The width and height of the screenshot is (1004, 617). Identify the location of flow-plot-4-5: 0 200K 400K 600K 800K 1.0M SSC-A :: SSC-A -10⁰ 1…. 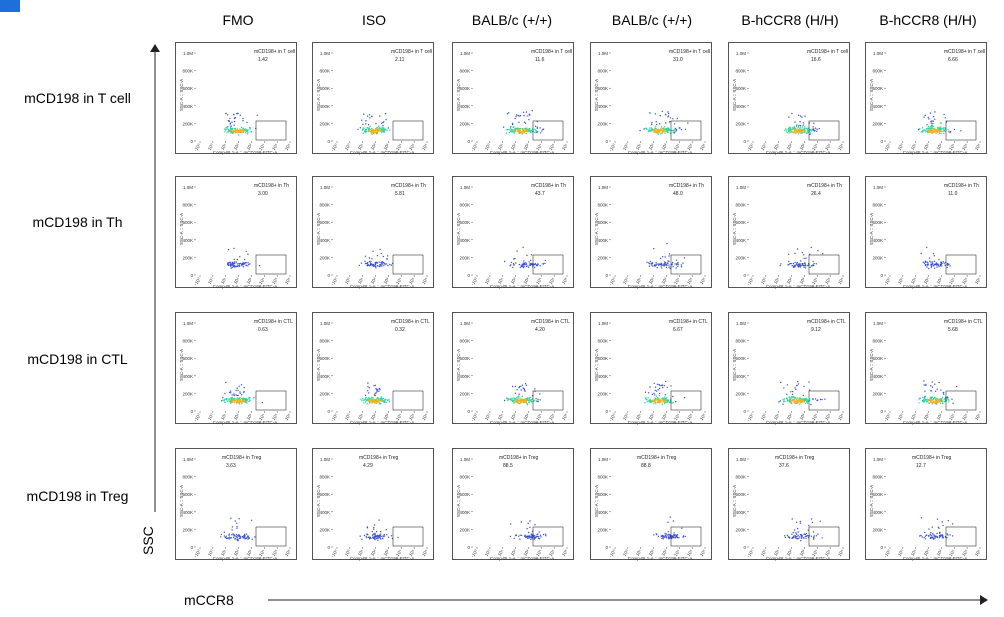
(789, 504).